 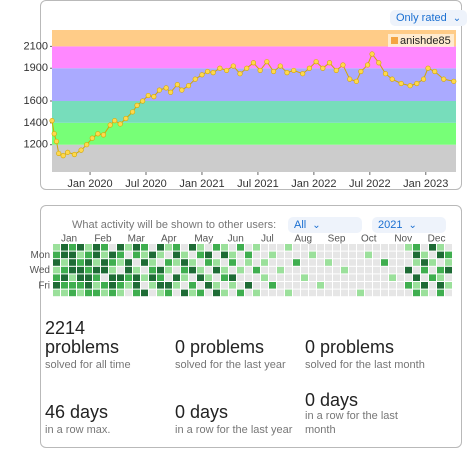 I want to click on stat-caption: solved for all time, so click(x=88, y=365).